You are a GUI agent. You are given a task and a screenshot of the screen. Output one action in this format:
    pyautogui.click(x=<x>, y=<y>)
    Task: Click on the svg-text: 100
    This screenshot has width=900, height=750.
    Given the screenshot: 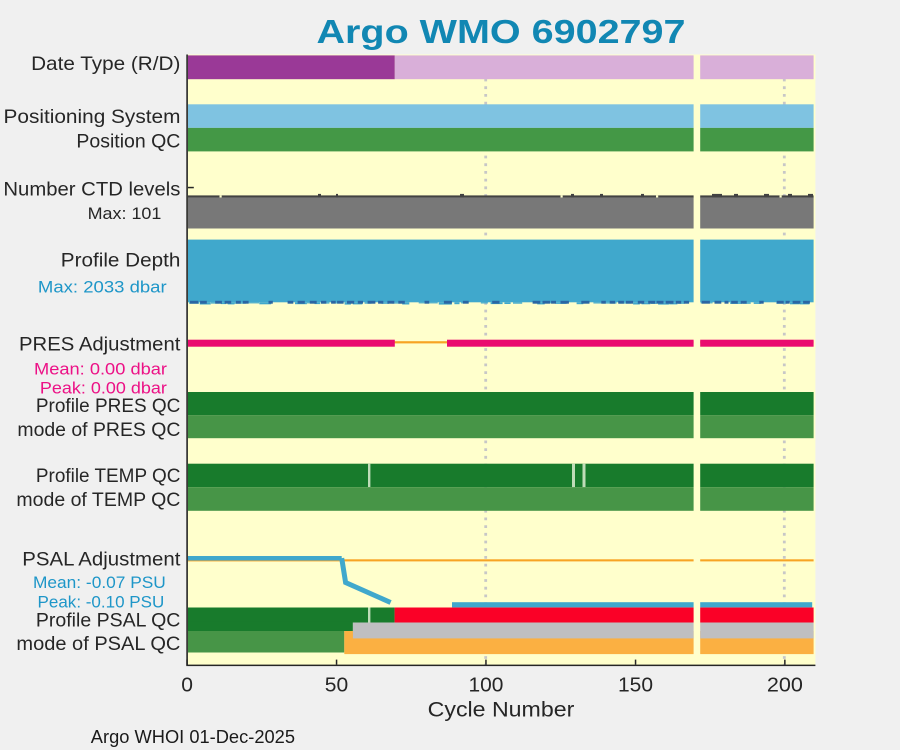 What is the action you would take?
    pyautogui.click(x=486, y=686)
    